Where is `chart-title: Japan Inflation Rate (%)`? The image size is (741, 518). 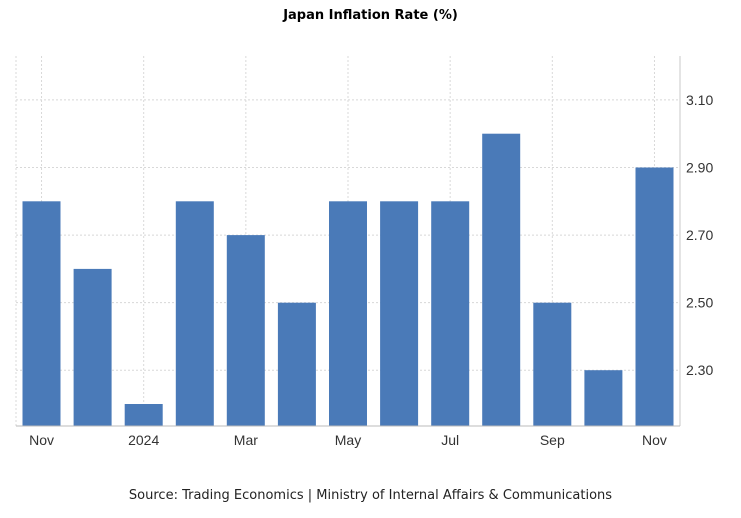
chart-title: Japan Inflation Rate (%) is located at coordinates (370, 15).